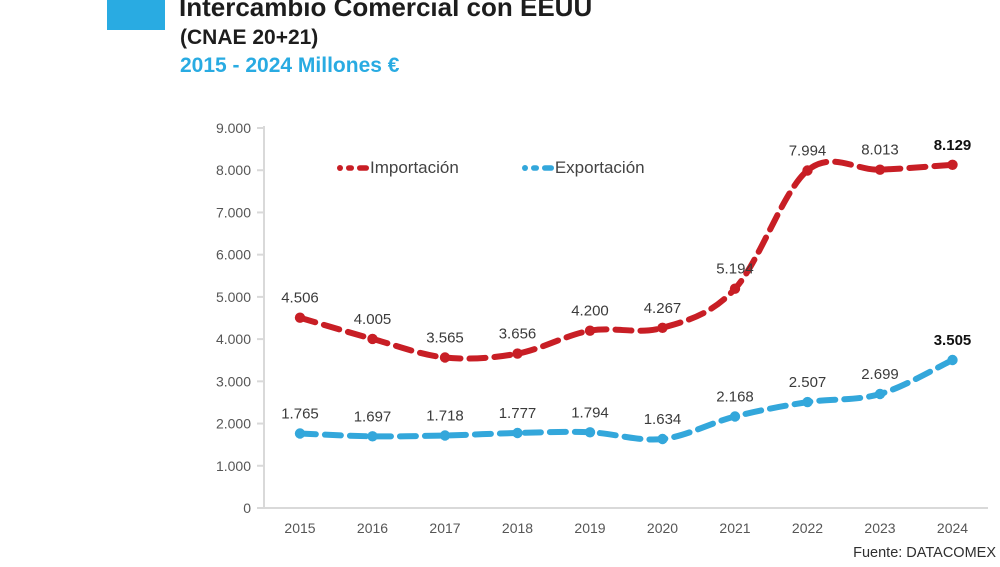 The height and width of the screenshot is (567, 1000). I want to click on exportacion-data-label: 1.697, so click(373, 416).